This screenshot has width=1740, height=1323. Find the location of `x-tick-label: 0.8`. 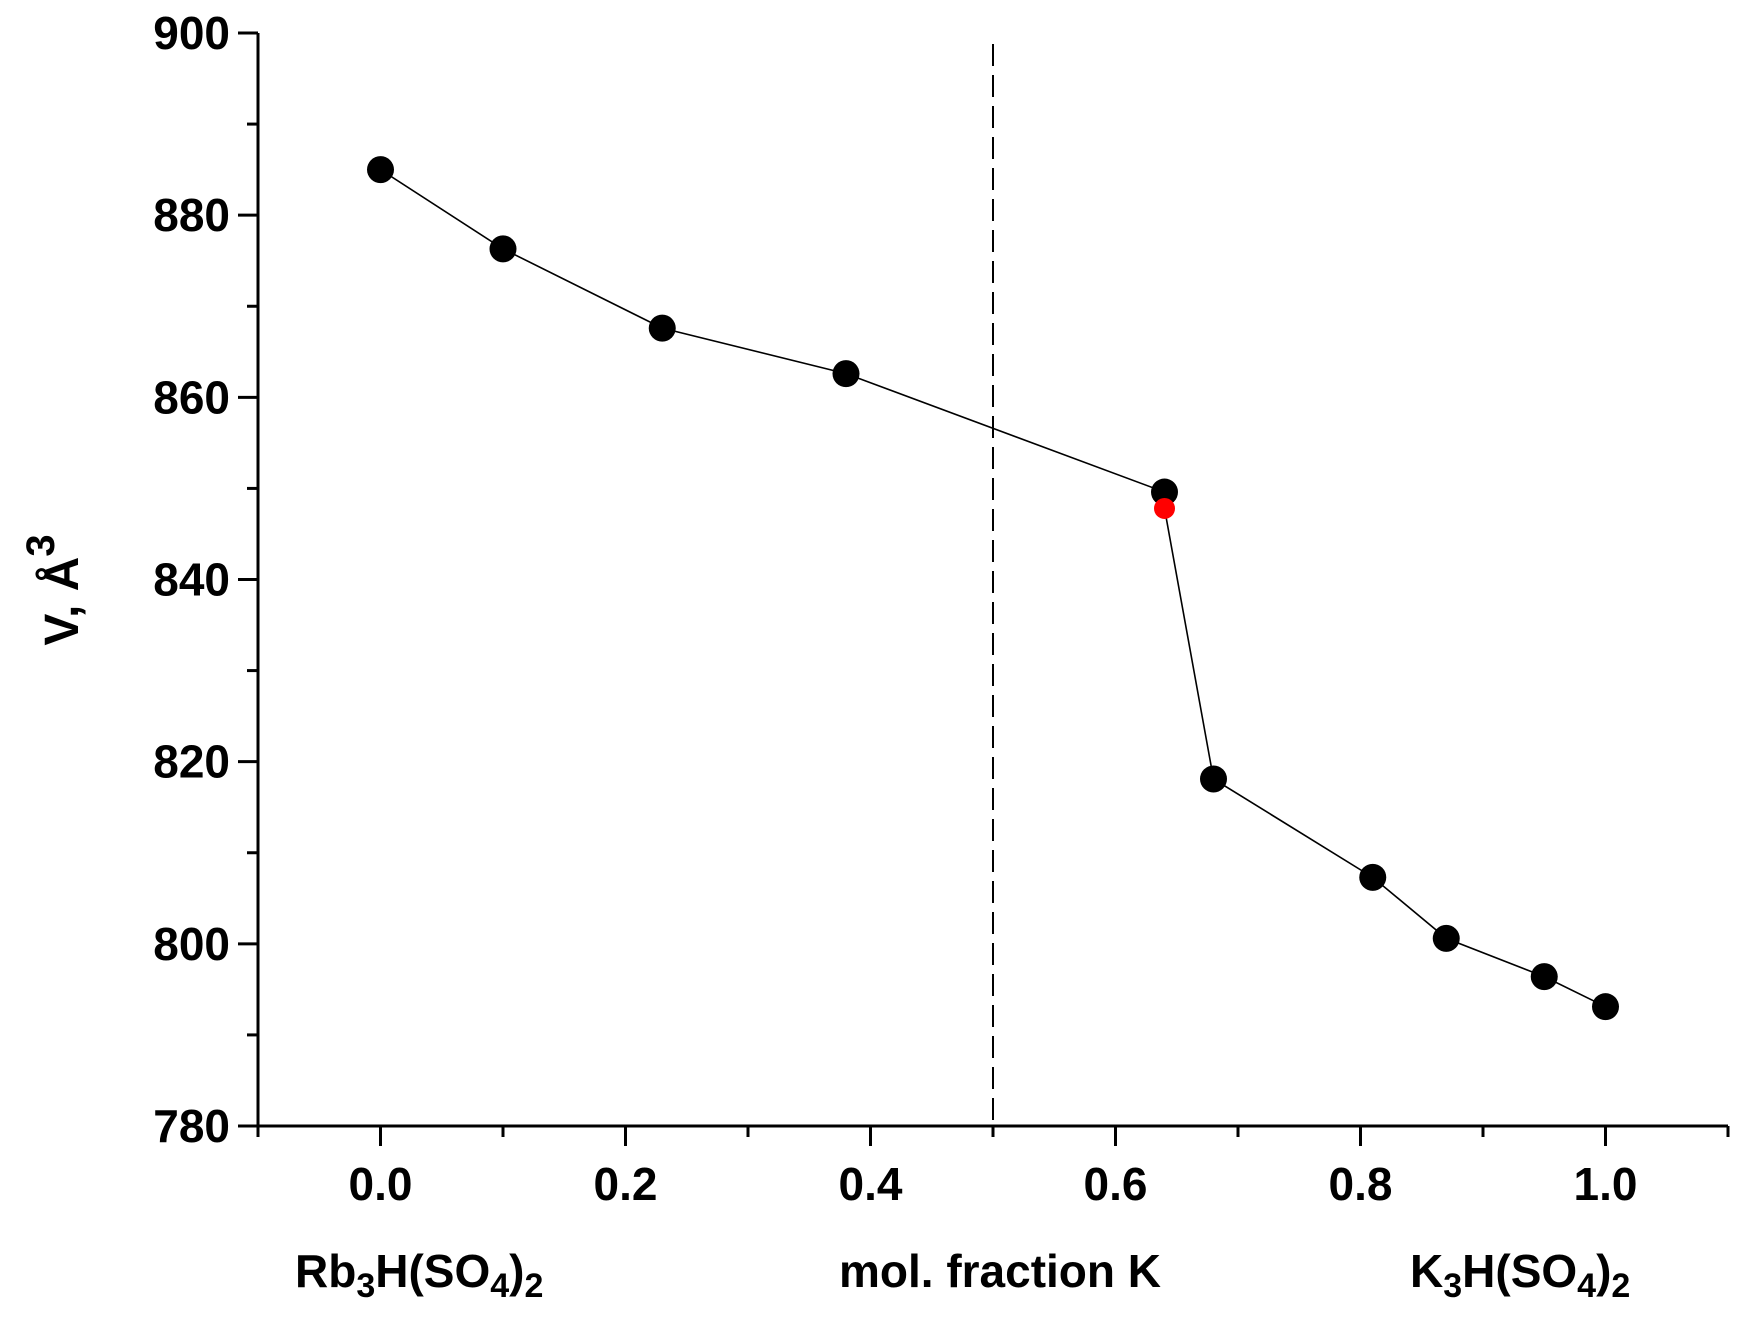

x-tick-label: 0.8 is located at coordinates (1361, 1184).